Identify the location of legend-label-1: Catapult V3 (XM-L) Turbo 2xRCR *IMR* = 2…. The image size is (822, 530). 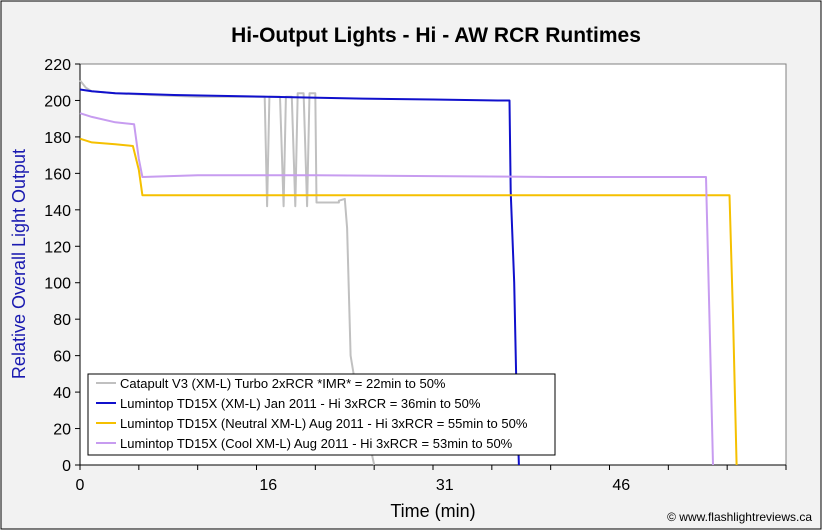
(283, 383).